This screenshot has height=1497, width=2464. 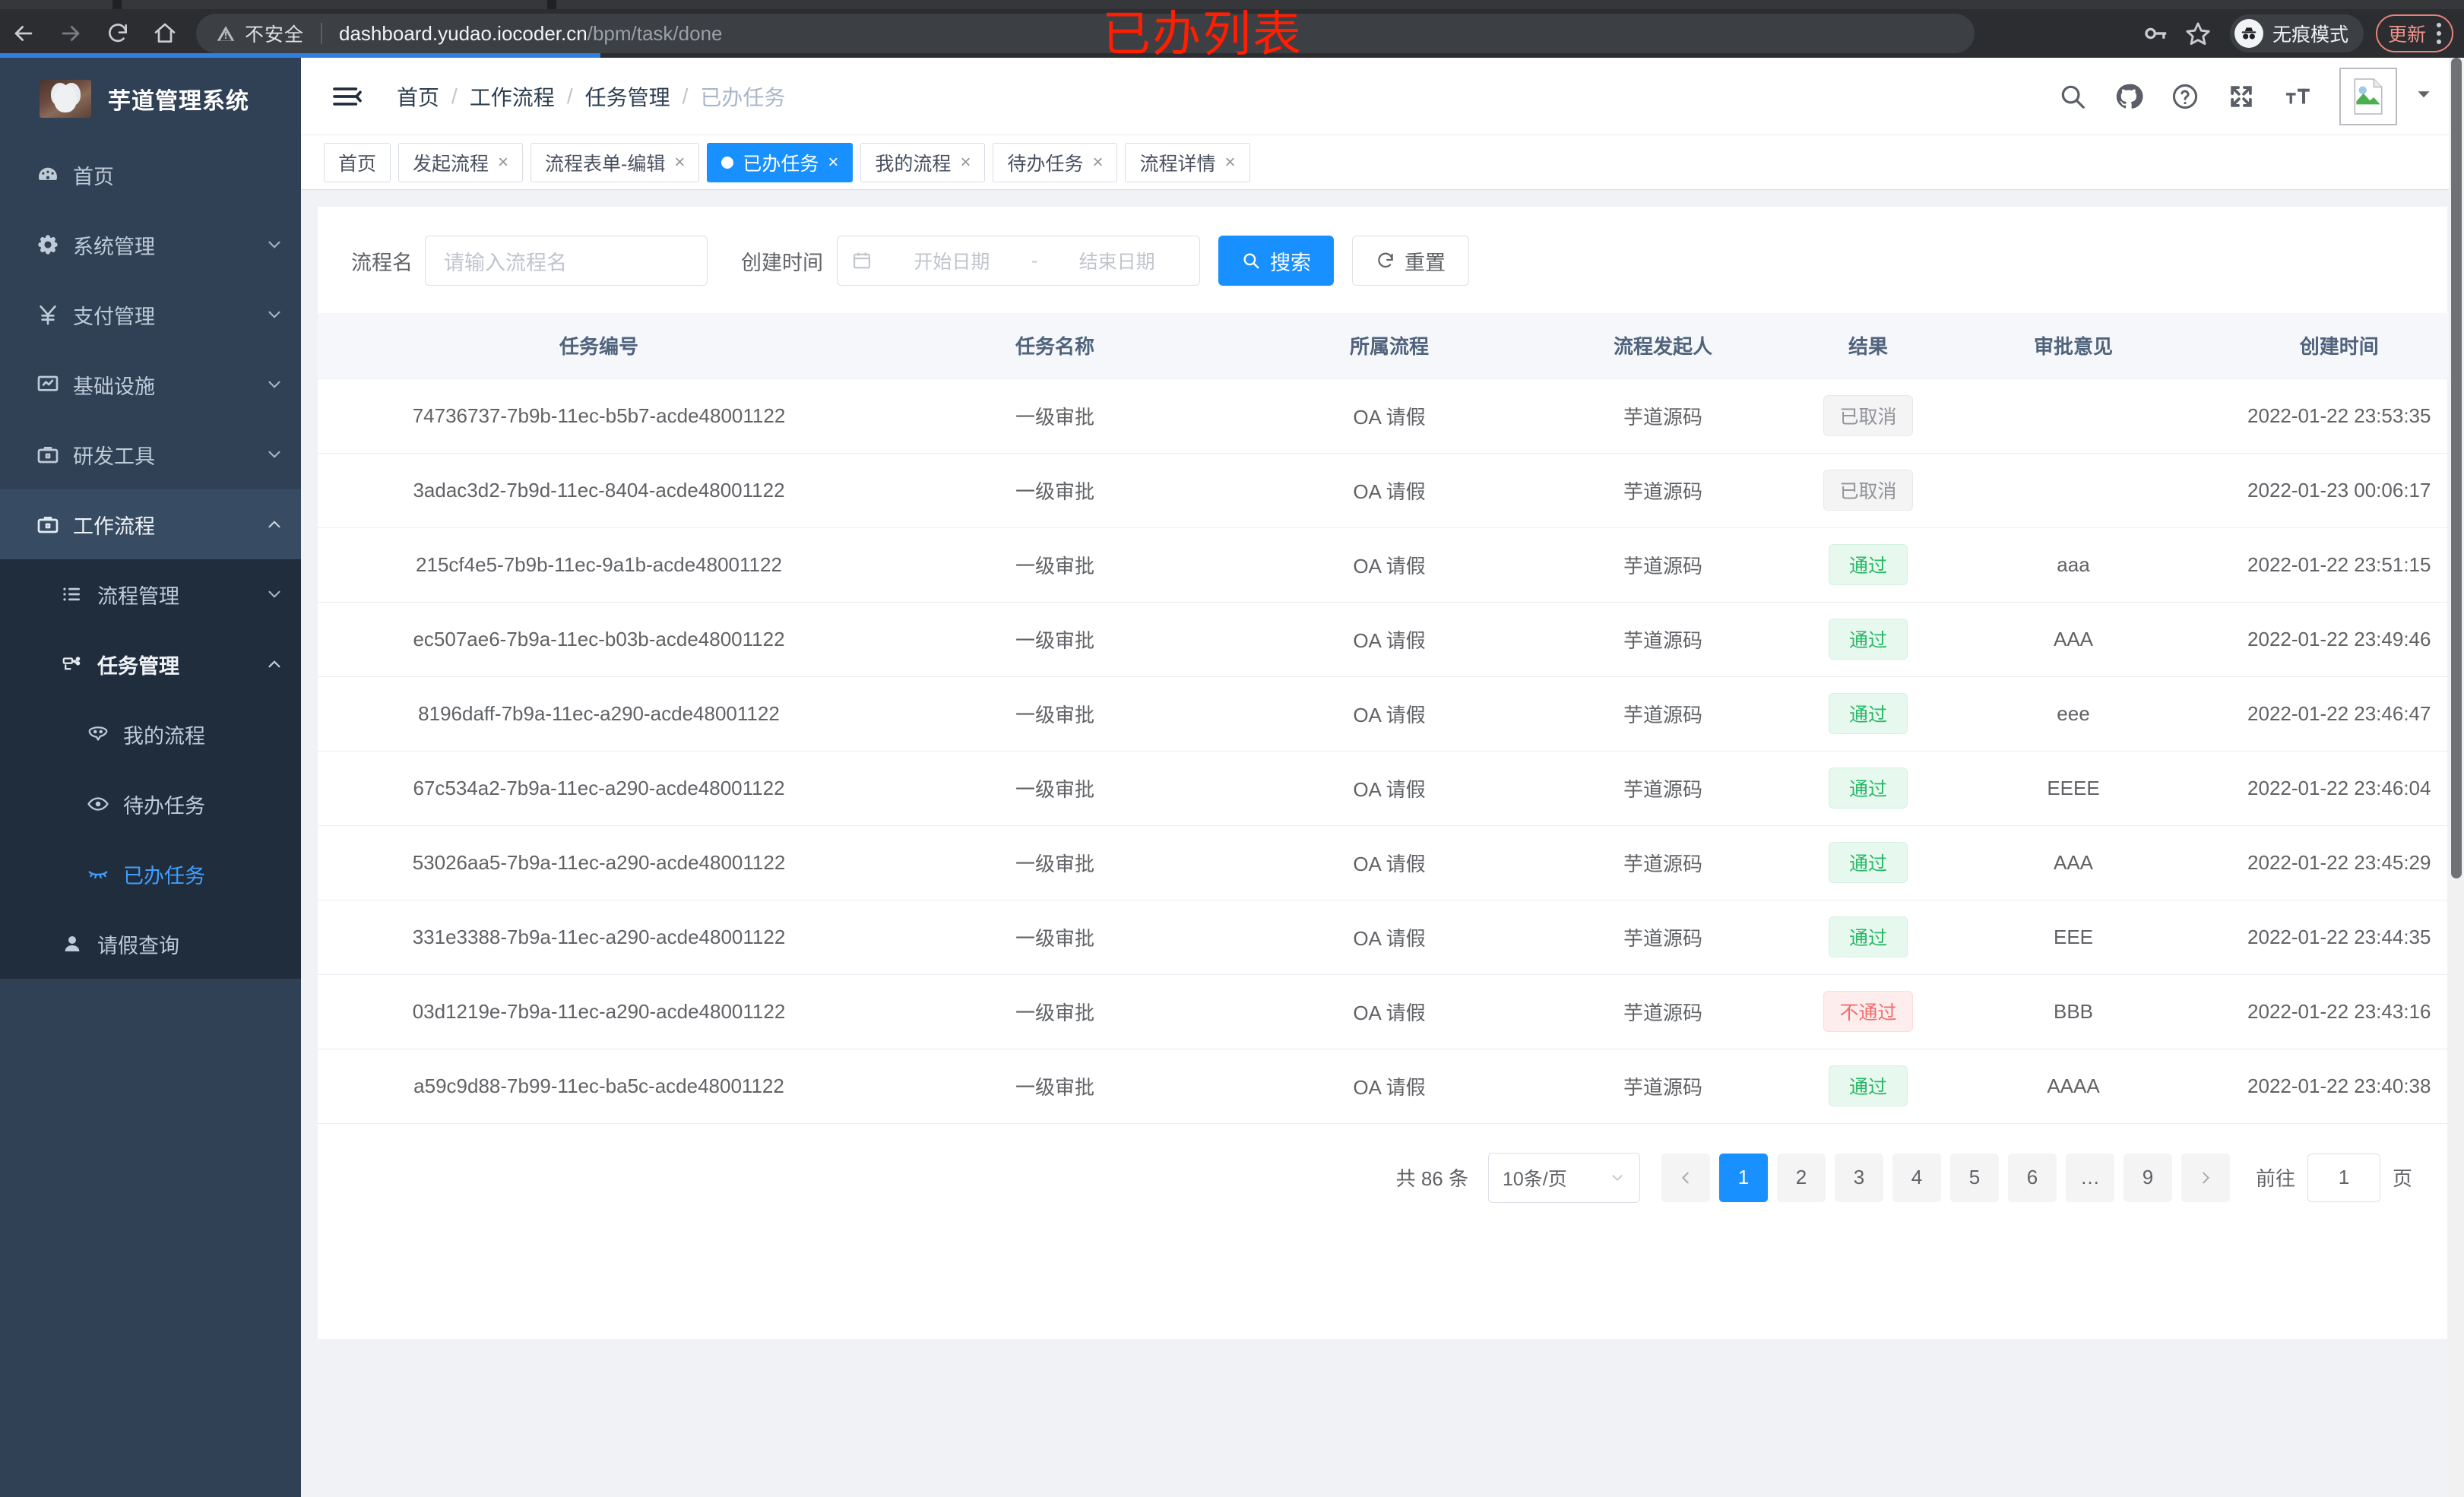 What do you see at coordinates (627, 97) in the screenshot?
I see `breadcrumb-item-task-mgmt: 任务管理` at bounding box center [627, 97].